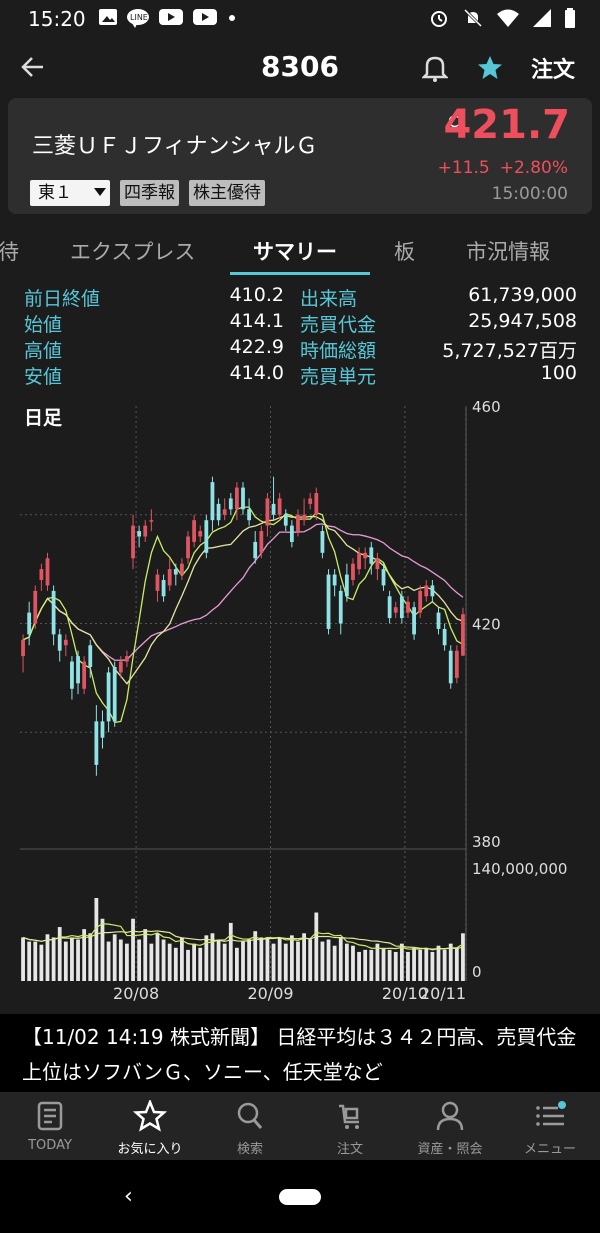 This screenshot has width=600, height=1233. I want to click on nav-search: 検索, so click(250, 1128).